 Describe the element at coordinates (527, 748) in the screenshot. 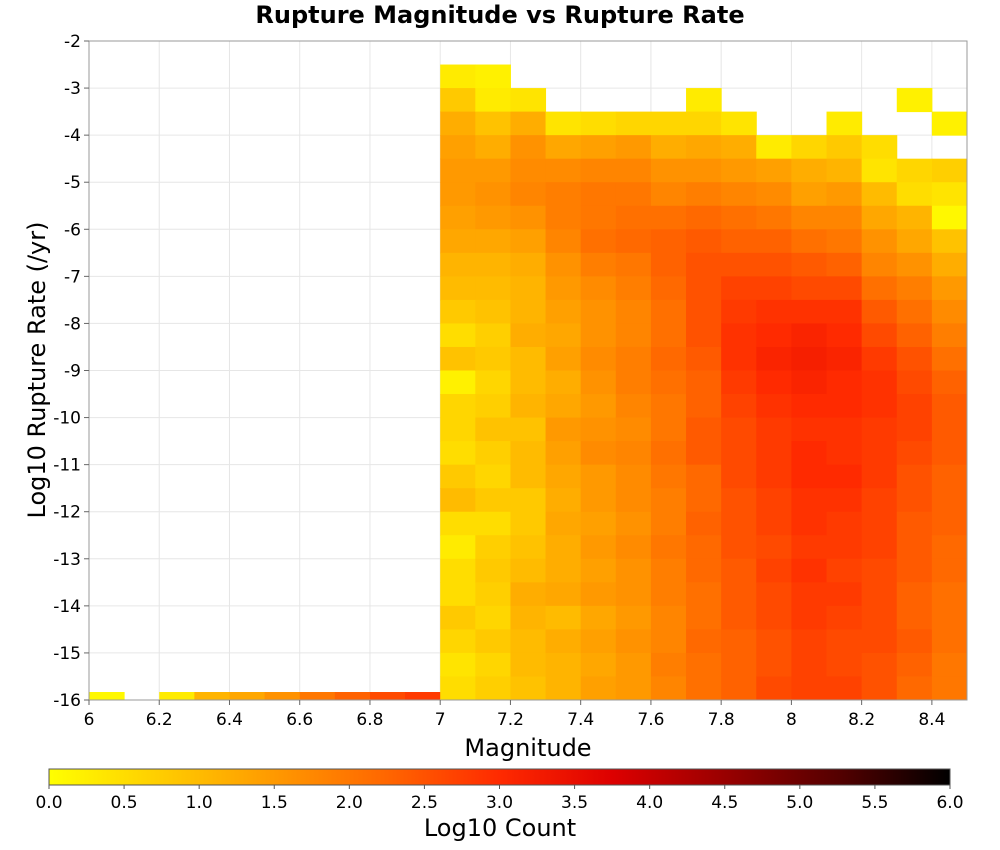

I see `x-axis-label: Magnitude` at that location.